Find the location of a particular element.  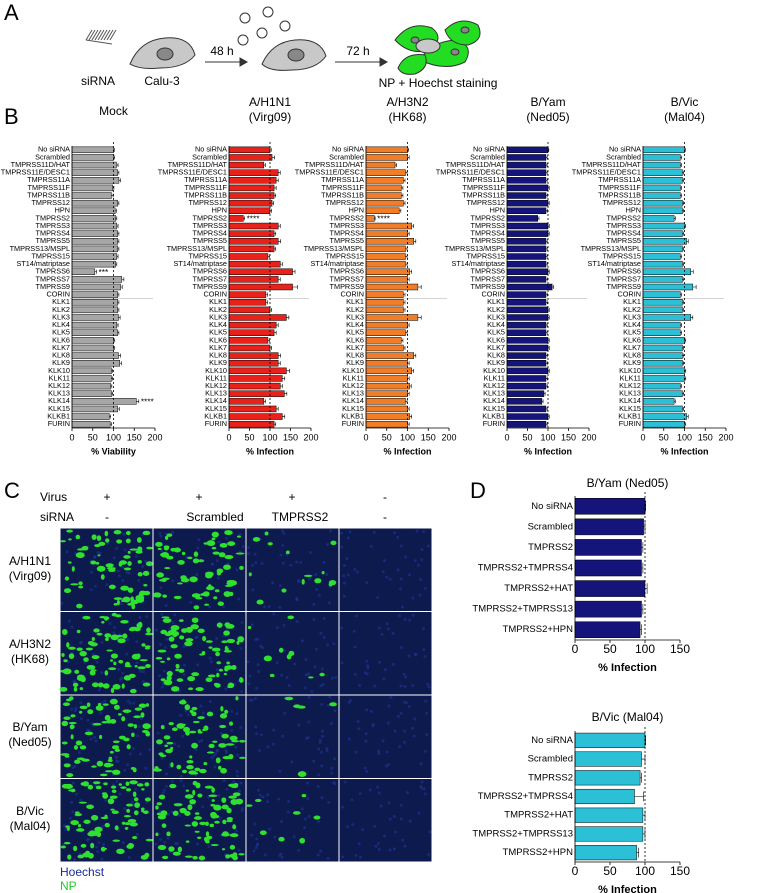

category-label: TMPRSS2 is located at coordinates (550, 547).